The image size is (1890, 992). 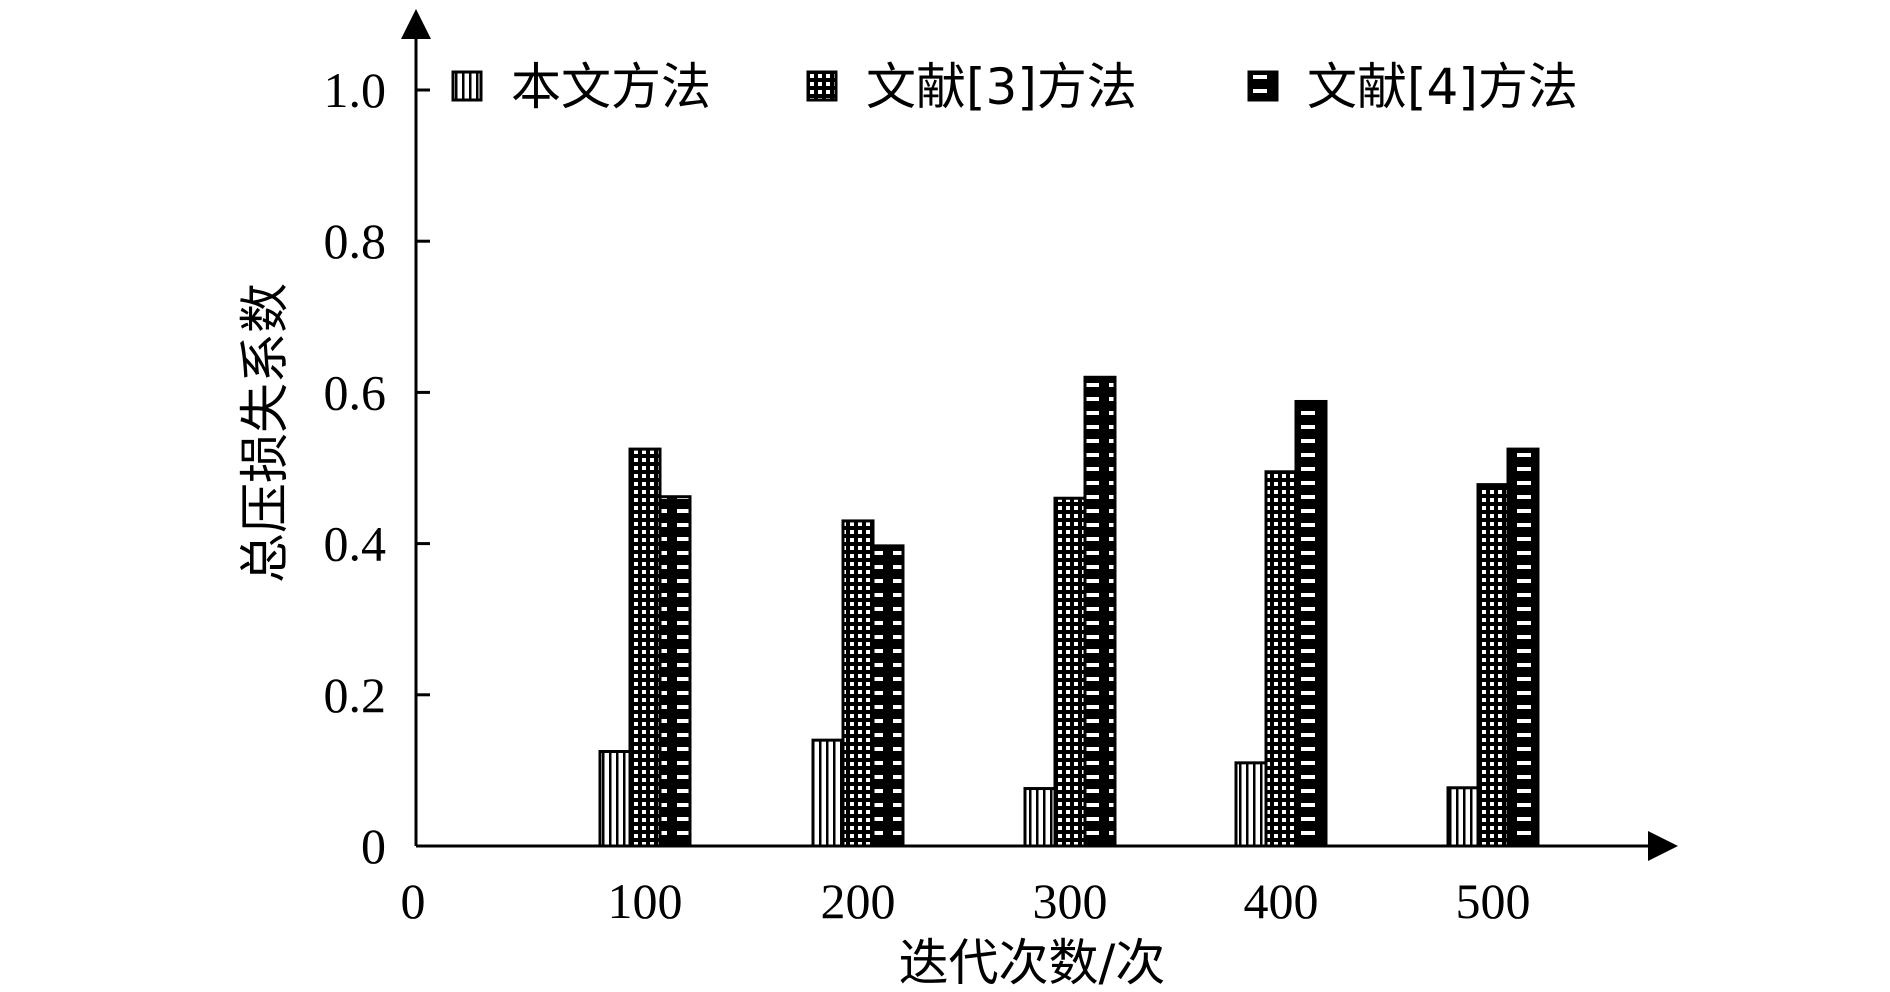 I want to click on y-tick-label: 0.8, so click(x=355, y=241).